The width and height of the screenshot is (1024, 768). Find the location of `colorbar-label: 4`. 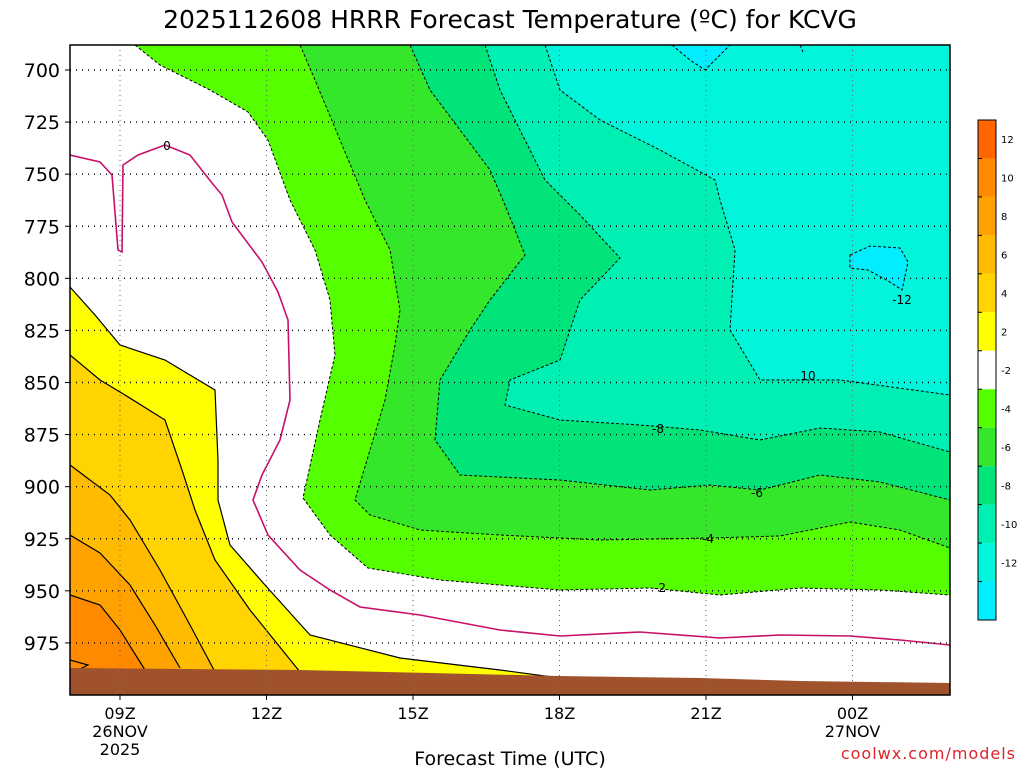

colorbar-label: 4 is located at coordinates (1004, 294).